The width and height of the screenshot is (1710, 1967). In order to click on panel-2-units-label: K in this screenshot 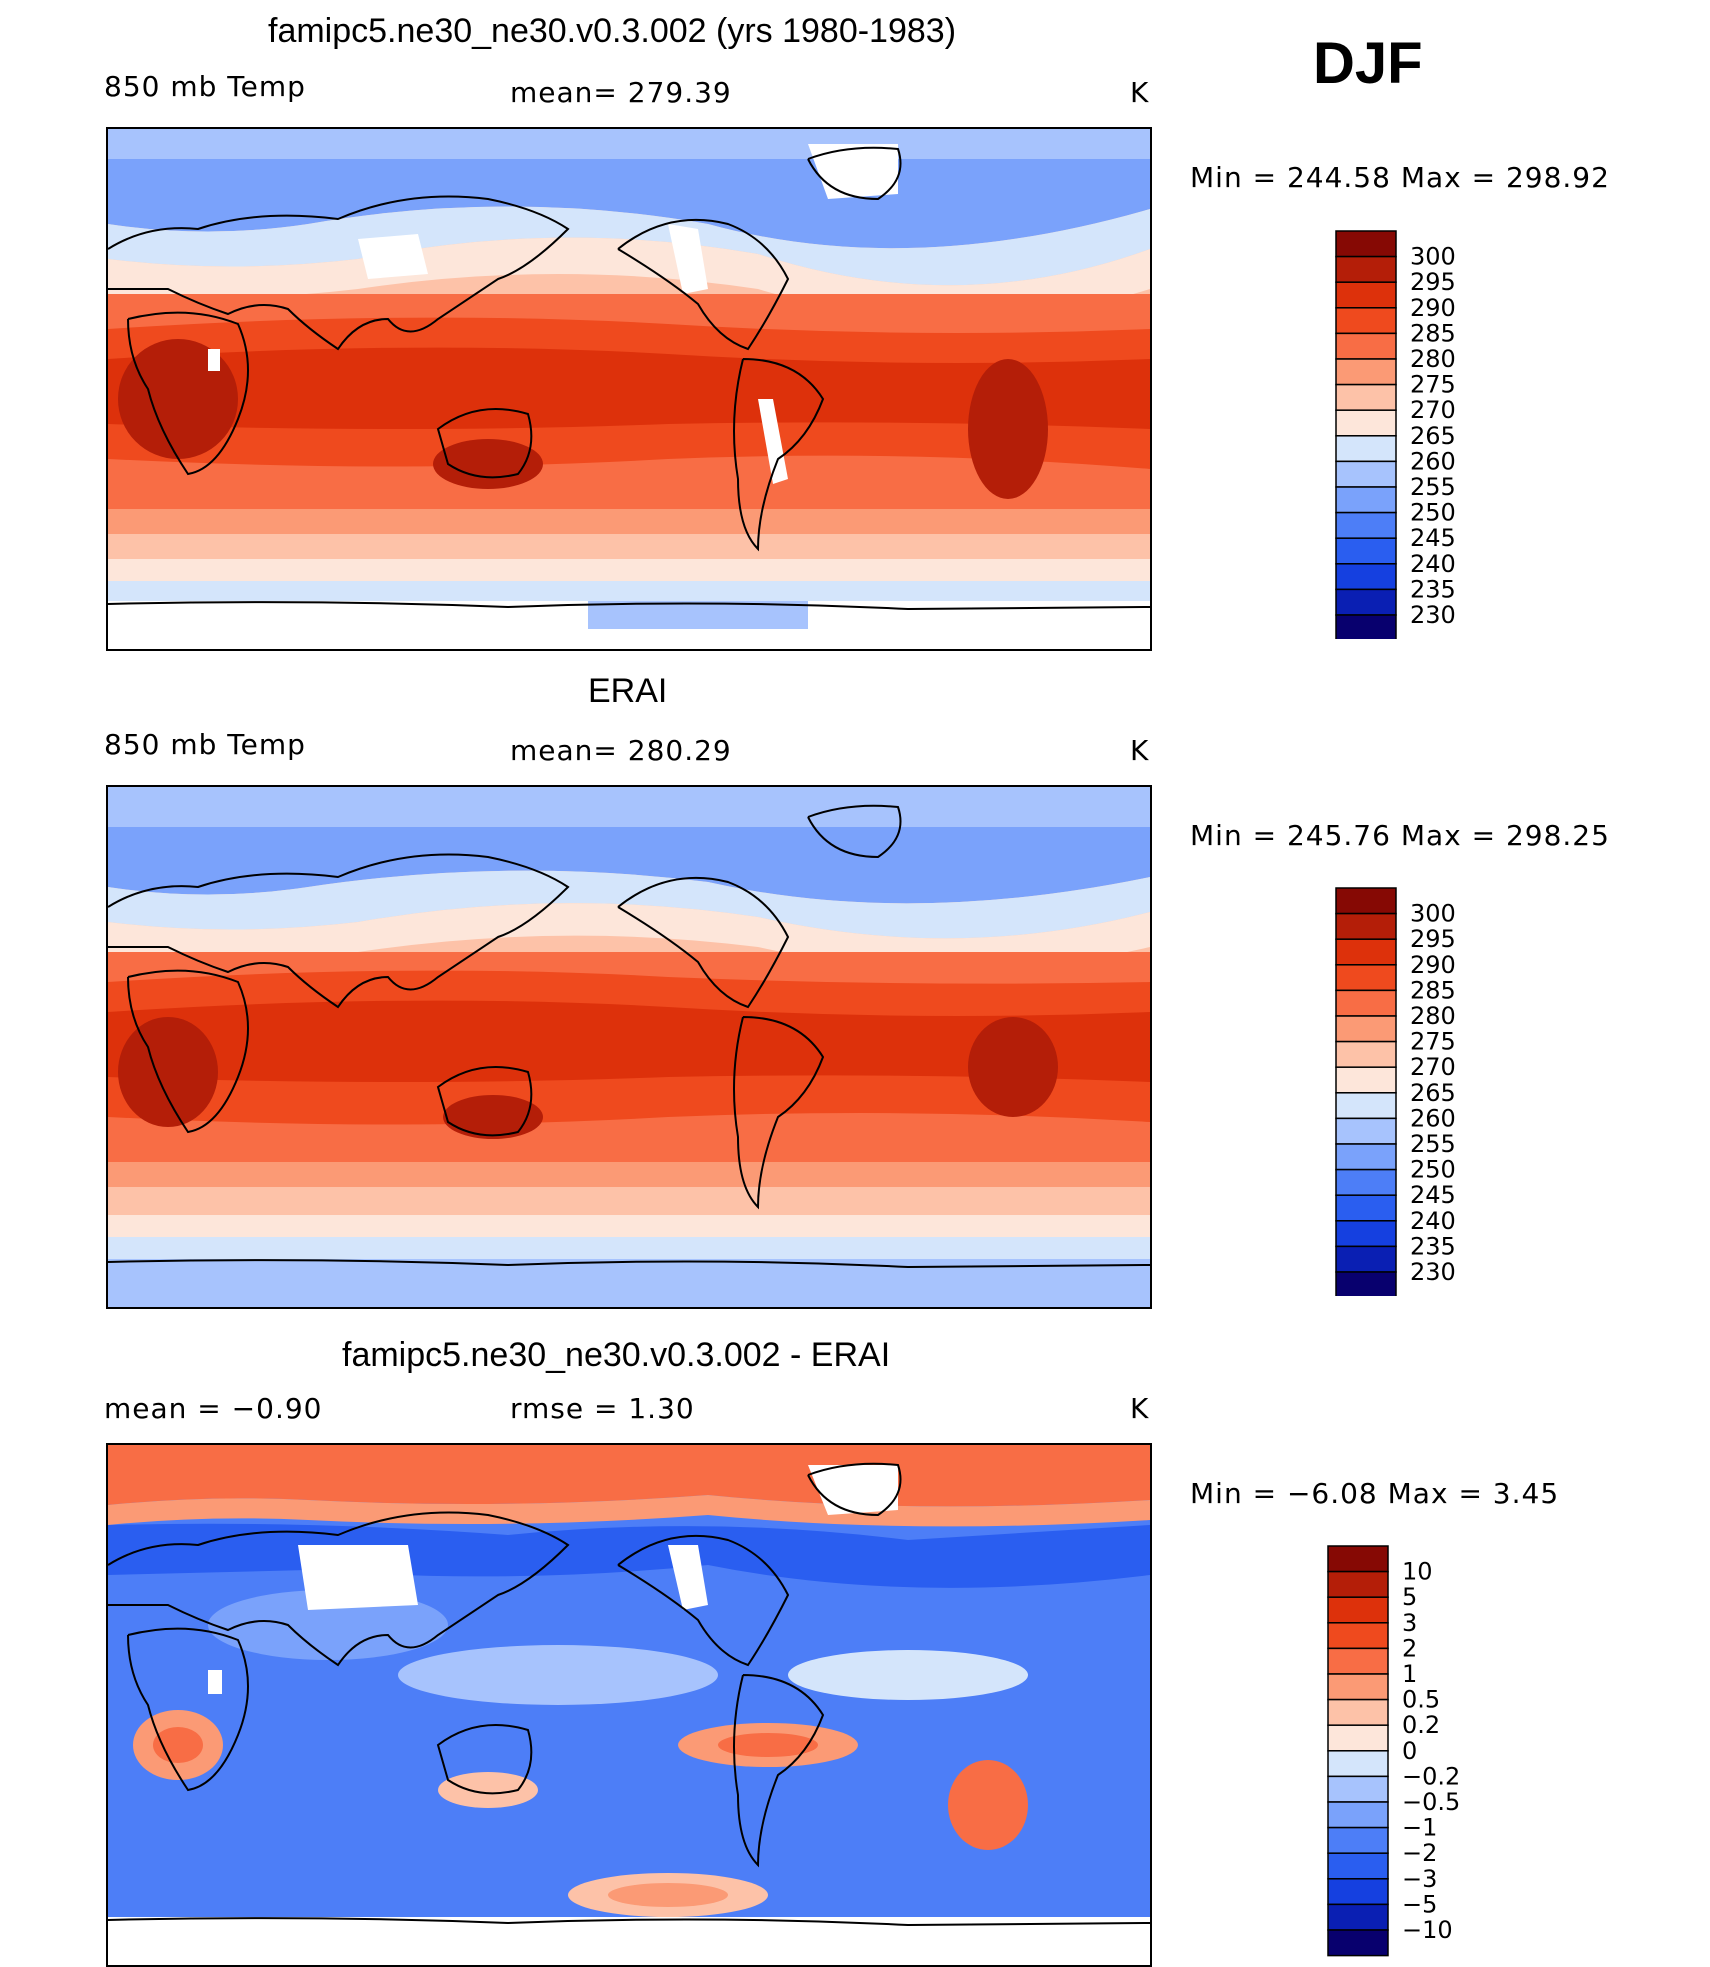, I will do `click(1140, 750)`.